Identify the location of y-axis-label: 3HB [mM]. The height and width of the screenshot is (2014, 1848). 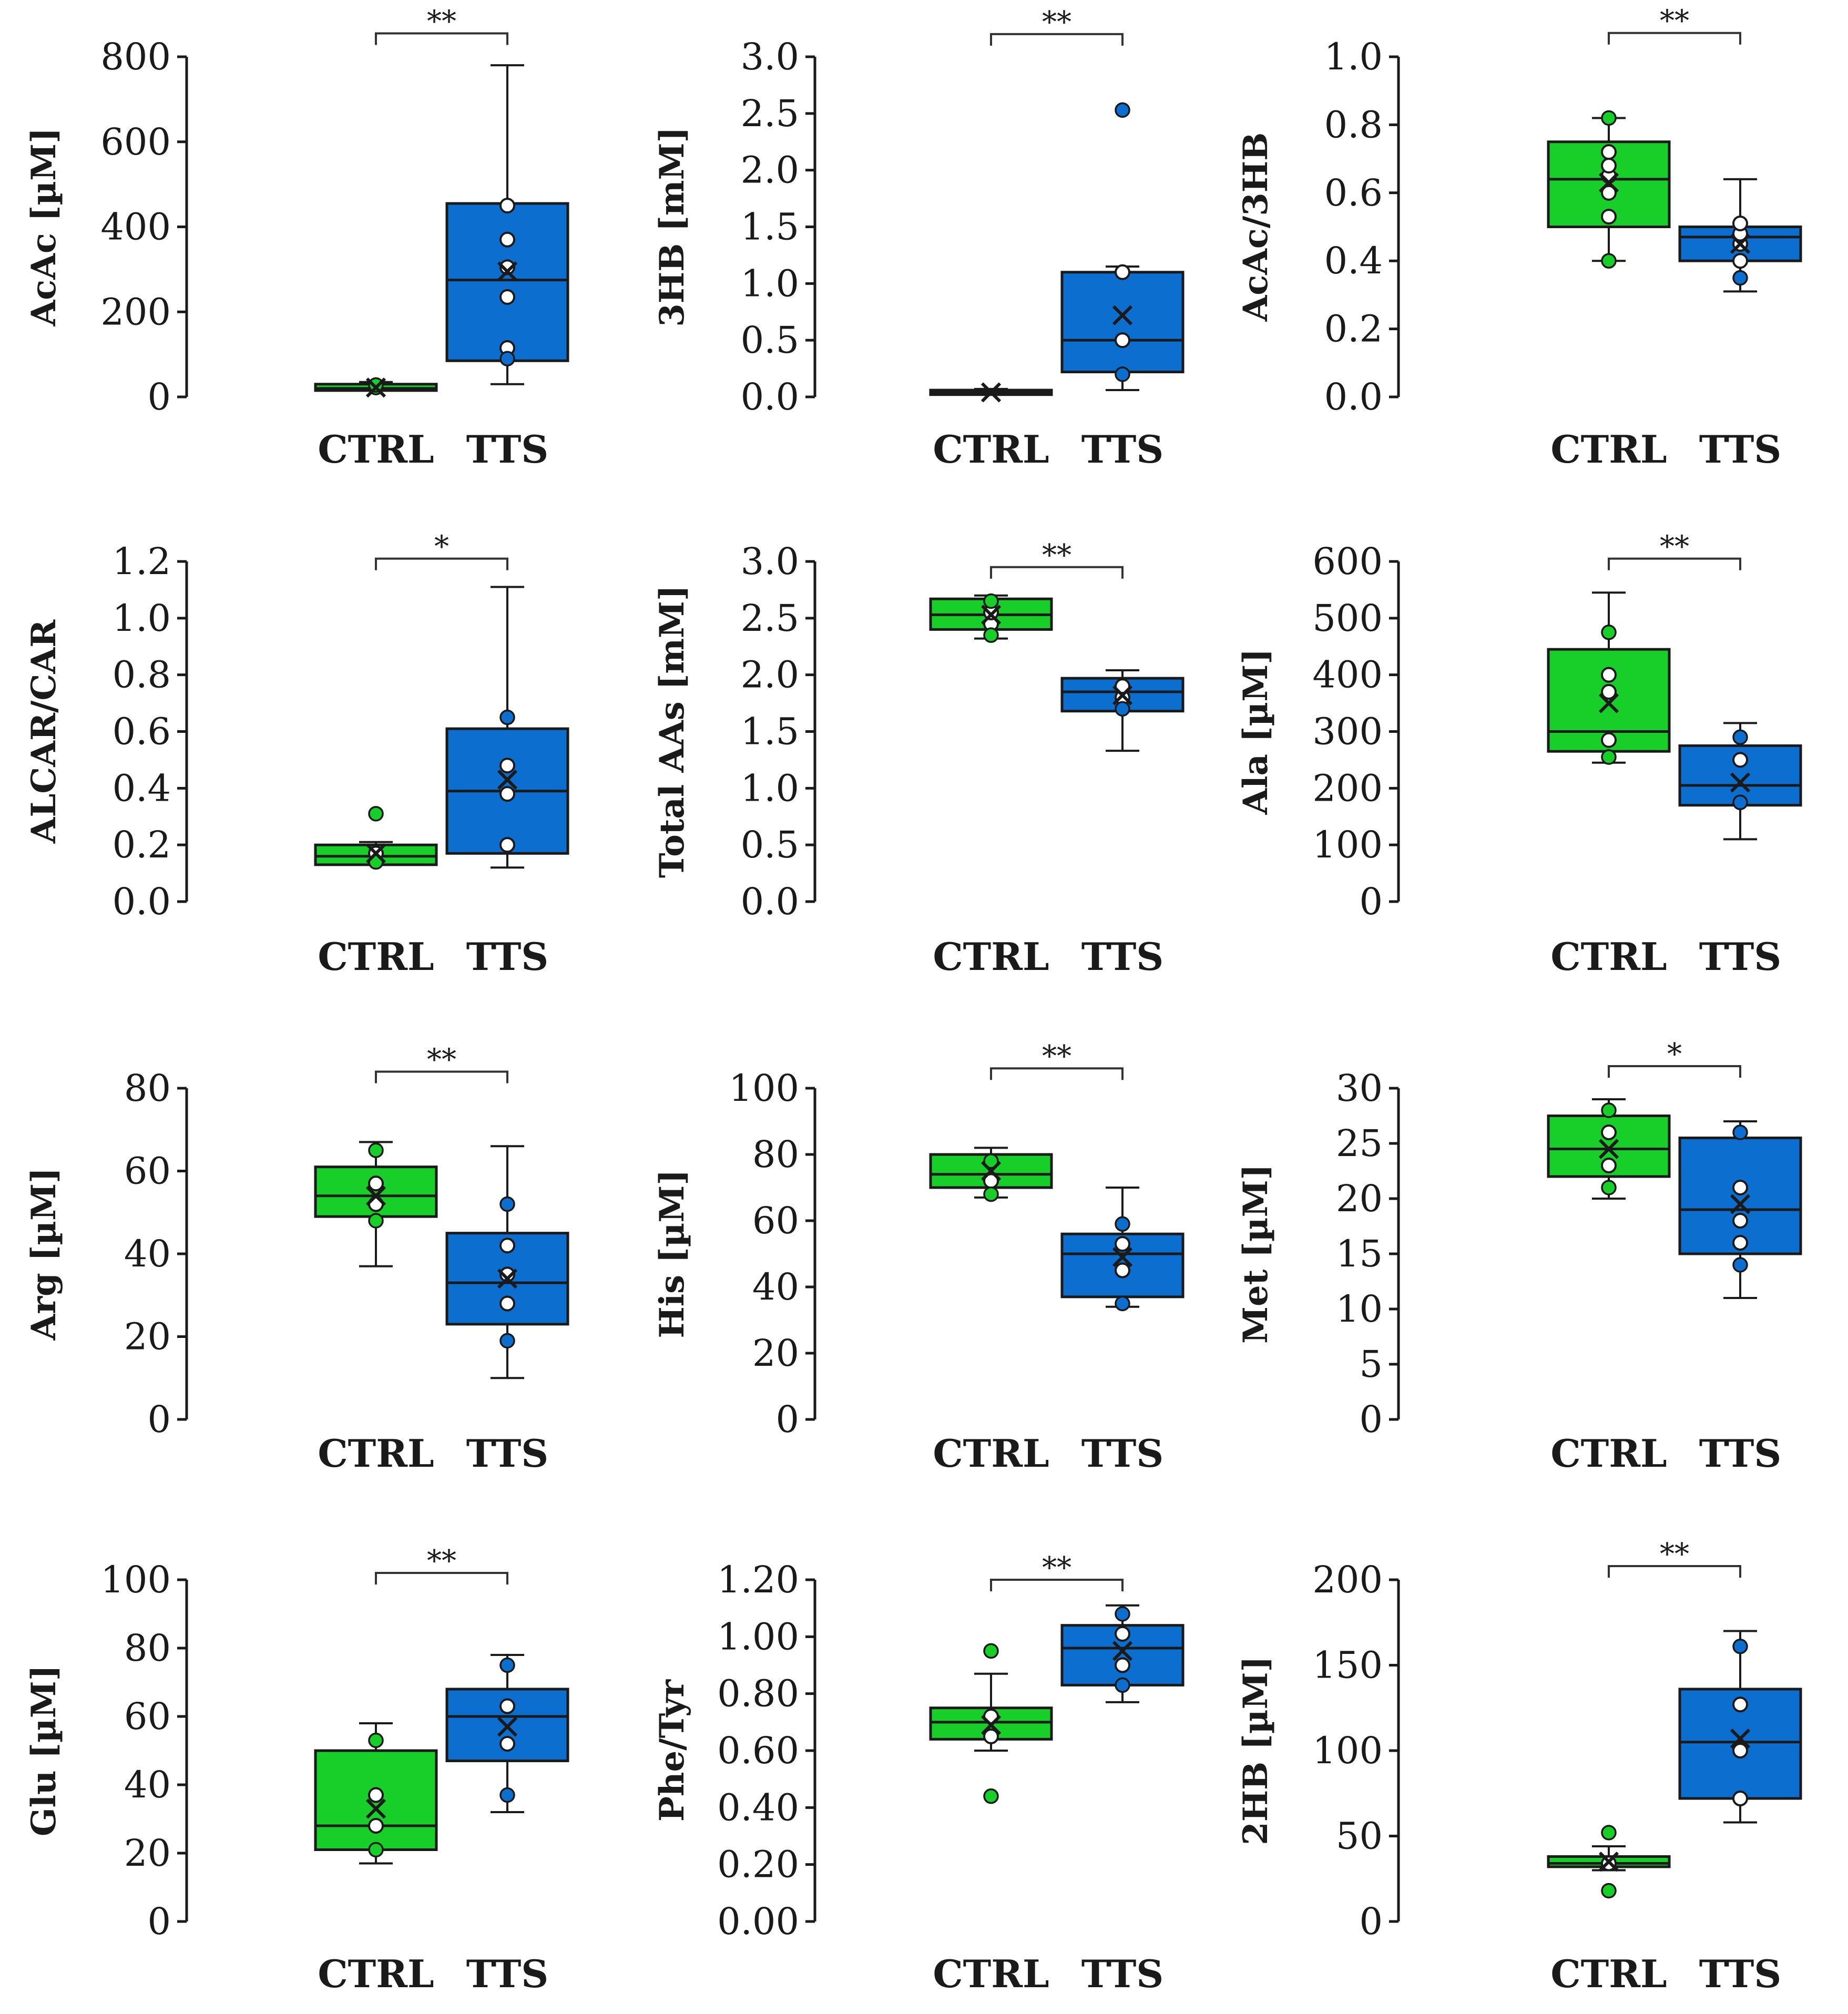
(672, 227).